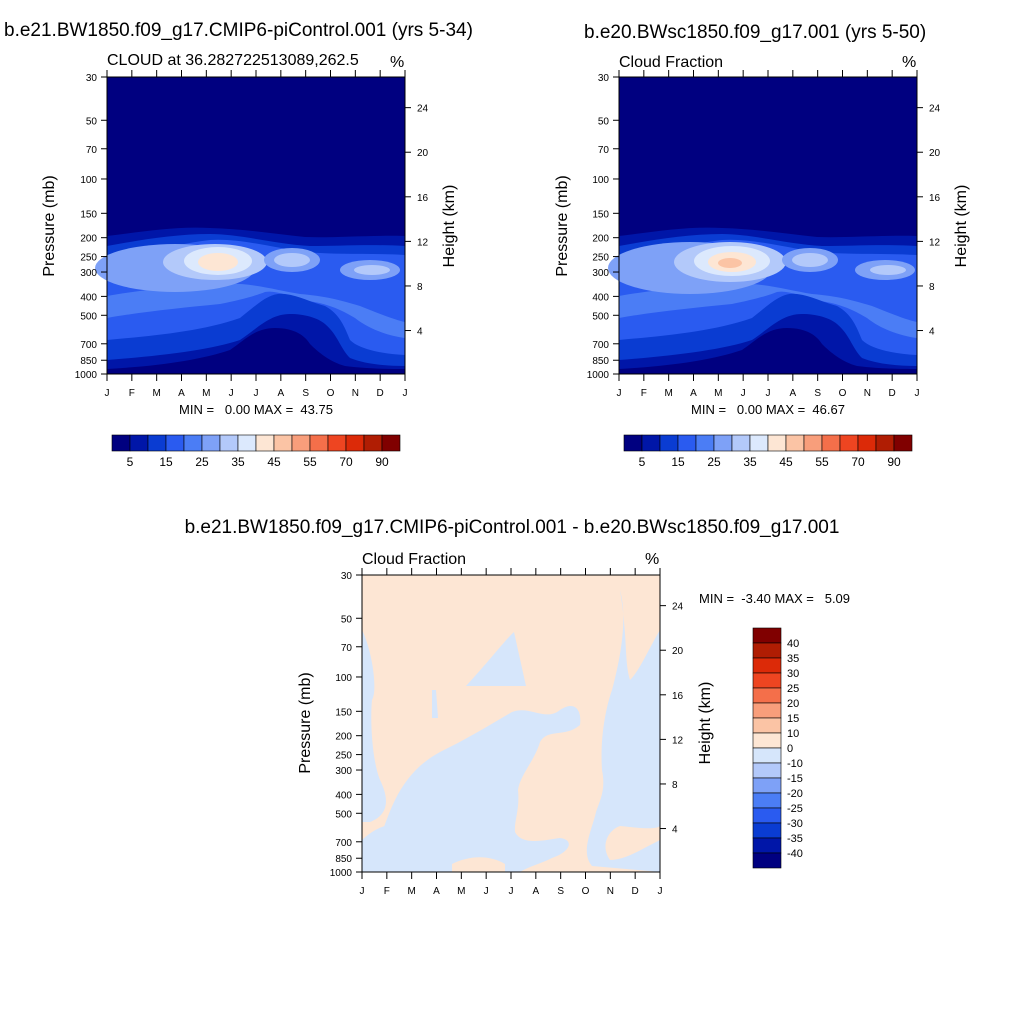  I want to click on colorbar-label: 0, so click(790, 749).